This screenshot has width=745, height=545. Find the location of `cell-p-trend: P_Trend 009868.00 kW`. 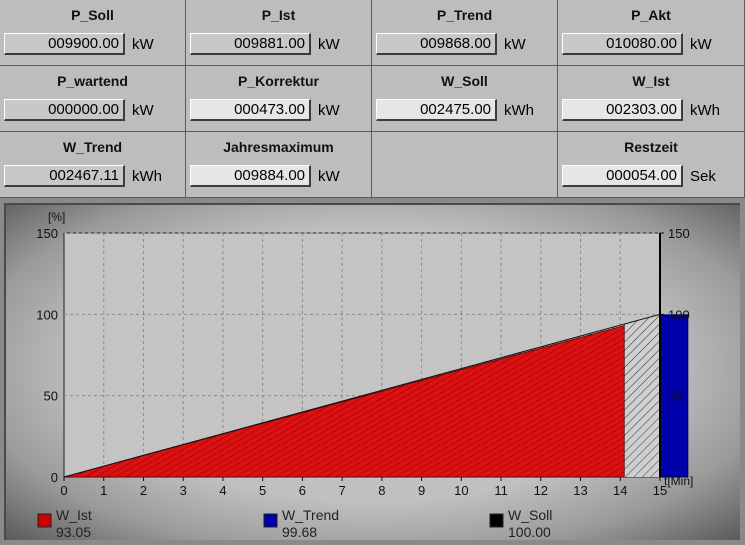

cell-p-trend: P_Trend 009868.00 kW is located at coordinates (465, 33).